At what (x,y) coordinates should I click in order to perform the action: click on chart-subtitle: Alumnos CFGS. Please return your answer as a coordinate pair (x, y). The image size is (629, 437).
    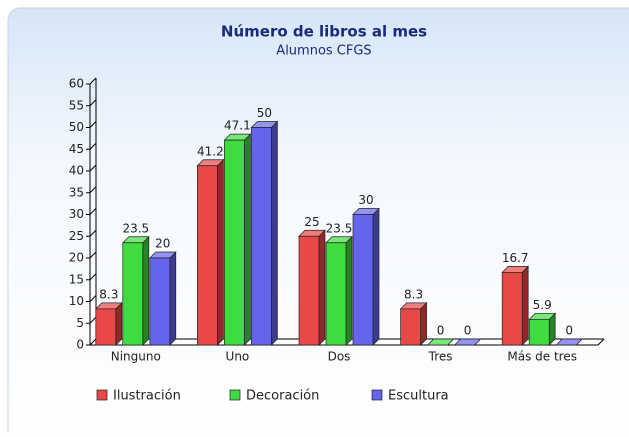
    Looking at the image, I should click on (323, 51).